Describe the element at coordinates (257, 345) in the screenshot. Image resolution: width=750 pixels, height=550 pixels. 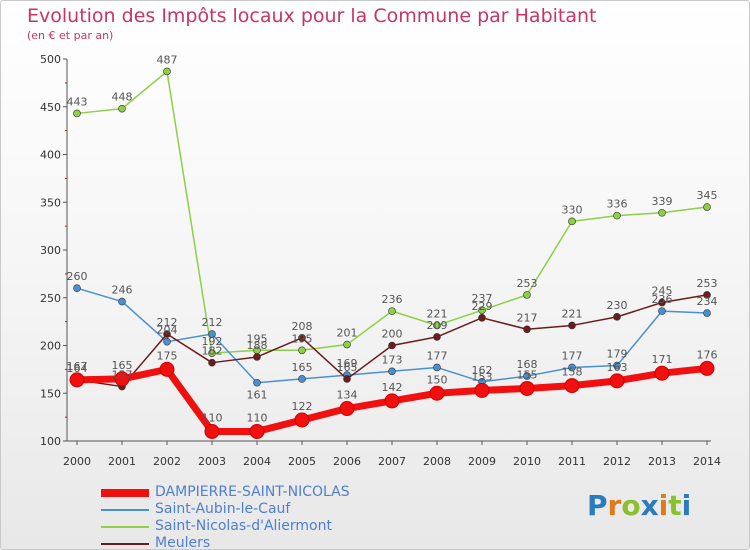
I see `data-label: 188` at that location.